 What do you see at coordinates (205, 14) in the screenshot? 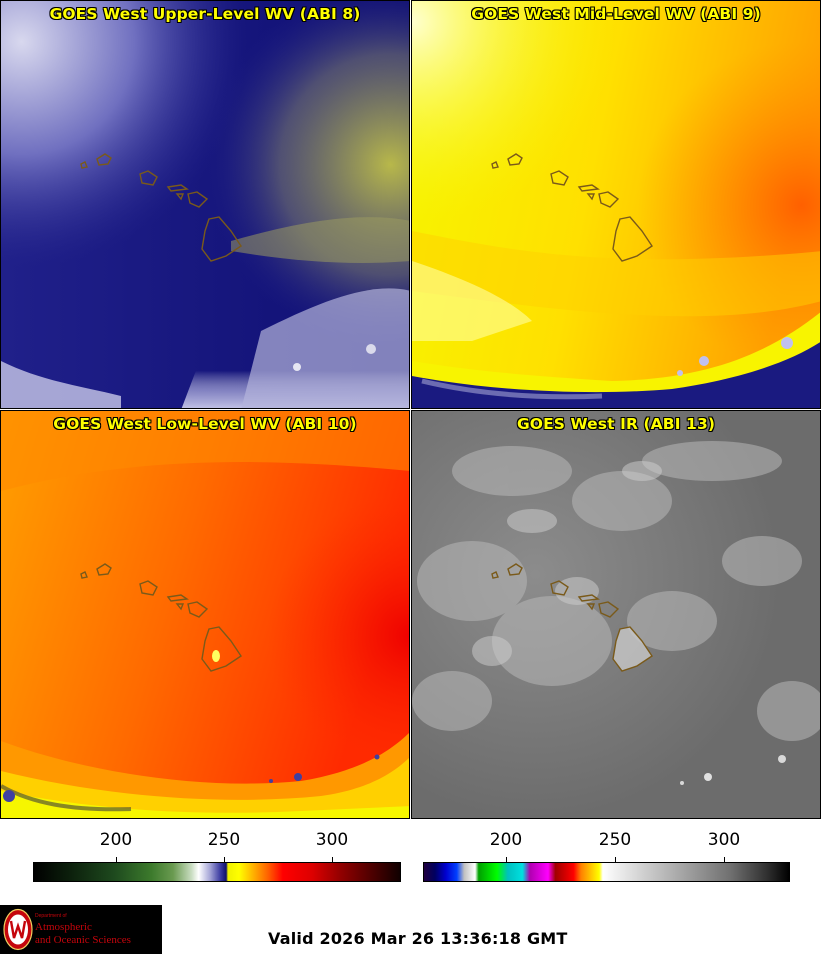
I see `panel-title-upper-level: GOES West Upper-Level WV (ABI 8)` at bounding box center [205, 14].